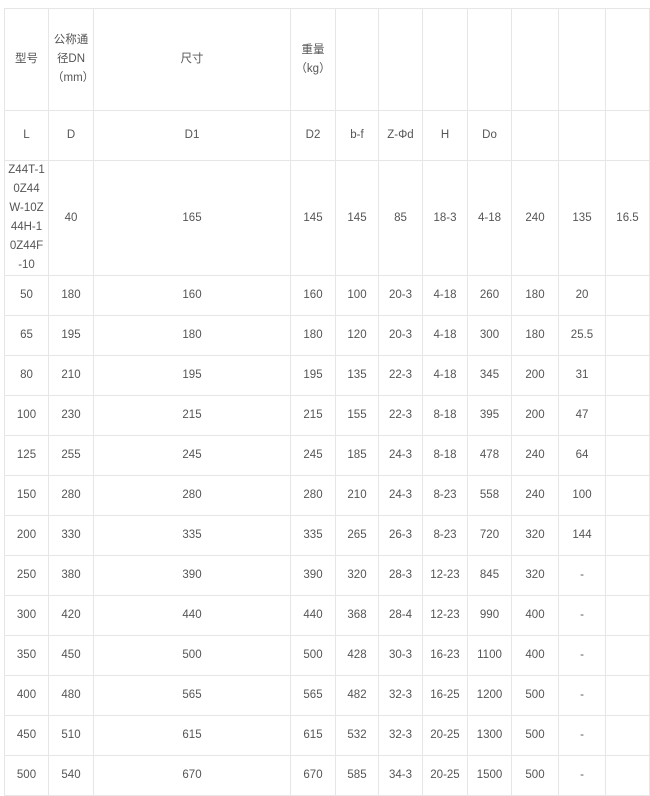  I want to click on table-cell: 30-3, so click(400, 655).